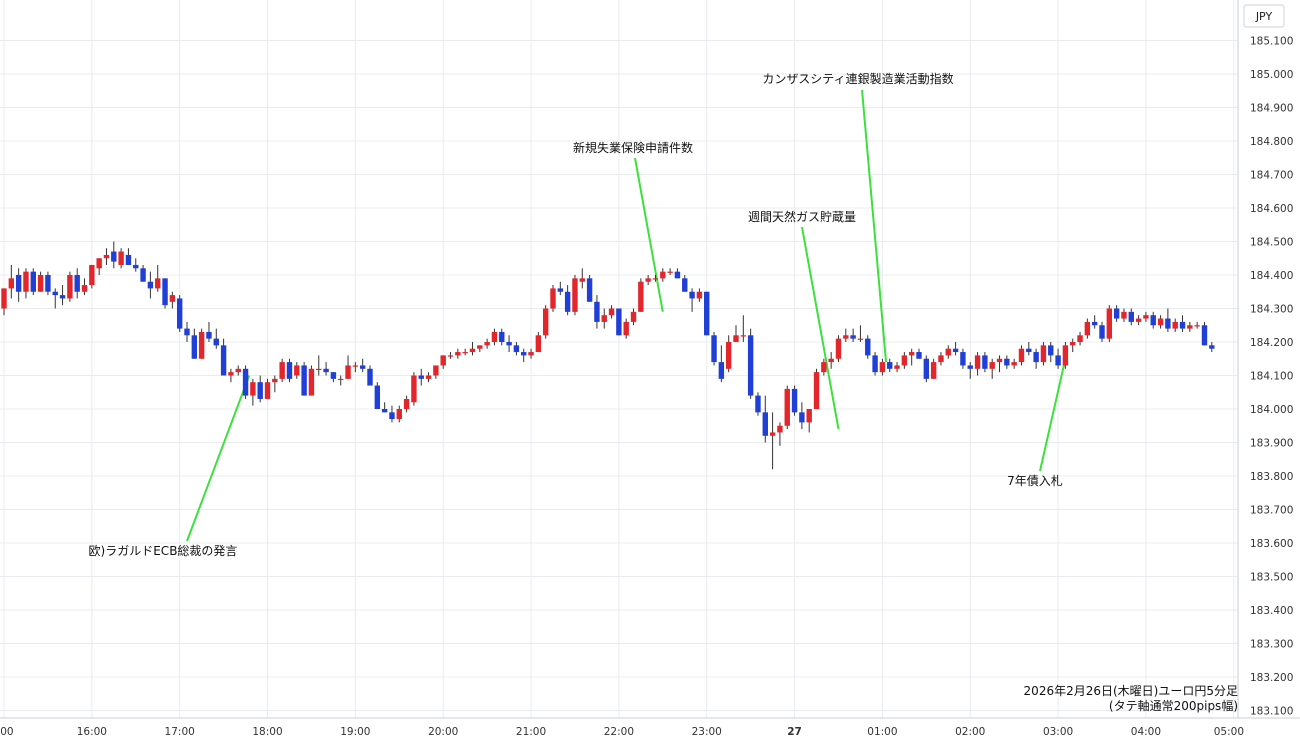 The height and width of the screenshot is (749, 1300). I want to click on annotation-label: カンザスシティ連銀製造業活動指数, so click(857, 78).